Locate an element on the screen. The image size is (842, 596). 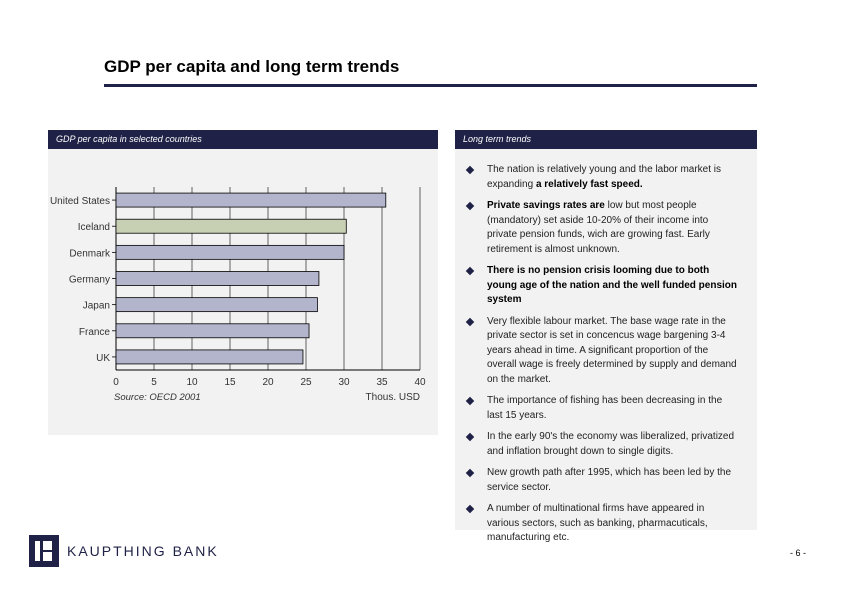
trend-bullet-emphasis: a relatively fast speed. is located at coordinates (589, 184).